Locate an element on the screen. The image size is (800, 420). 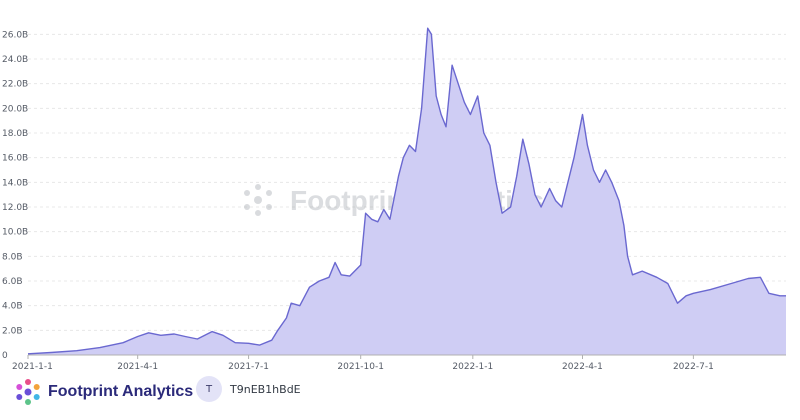
y-tick-label: 16.0B is located at coordinates (15, 159).